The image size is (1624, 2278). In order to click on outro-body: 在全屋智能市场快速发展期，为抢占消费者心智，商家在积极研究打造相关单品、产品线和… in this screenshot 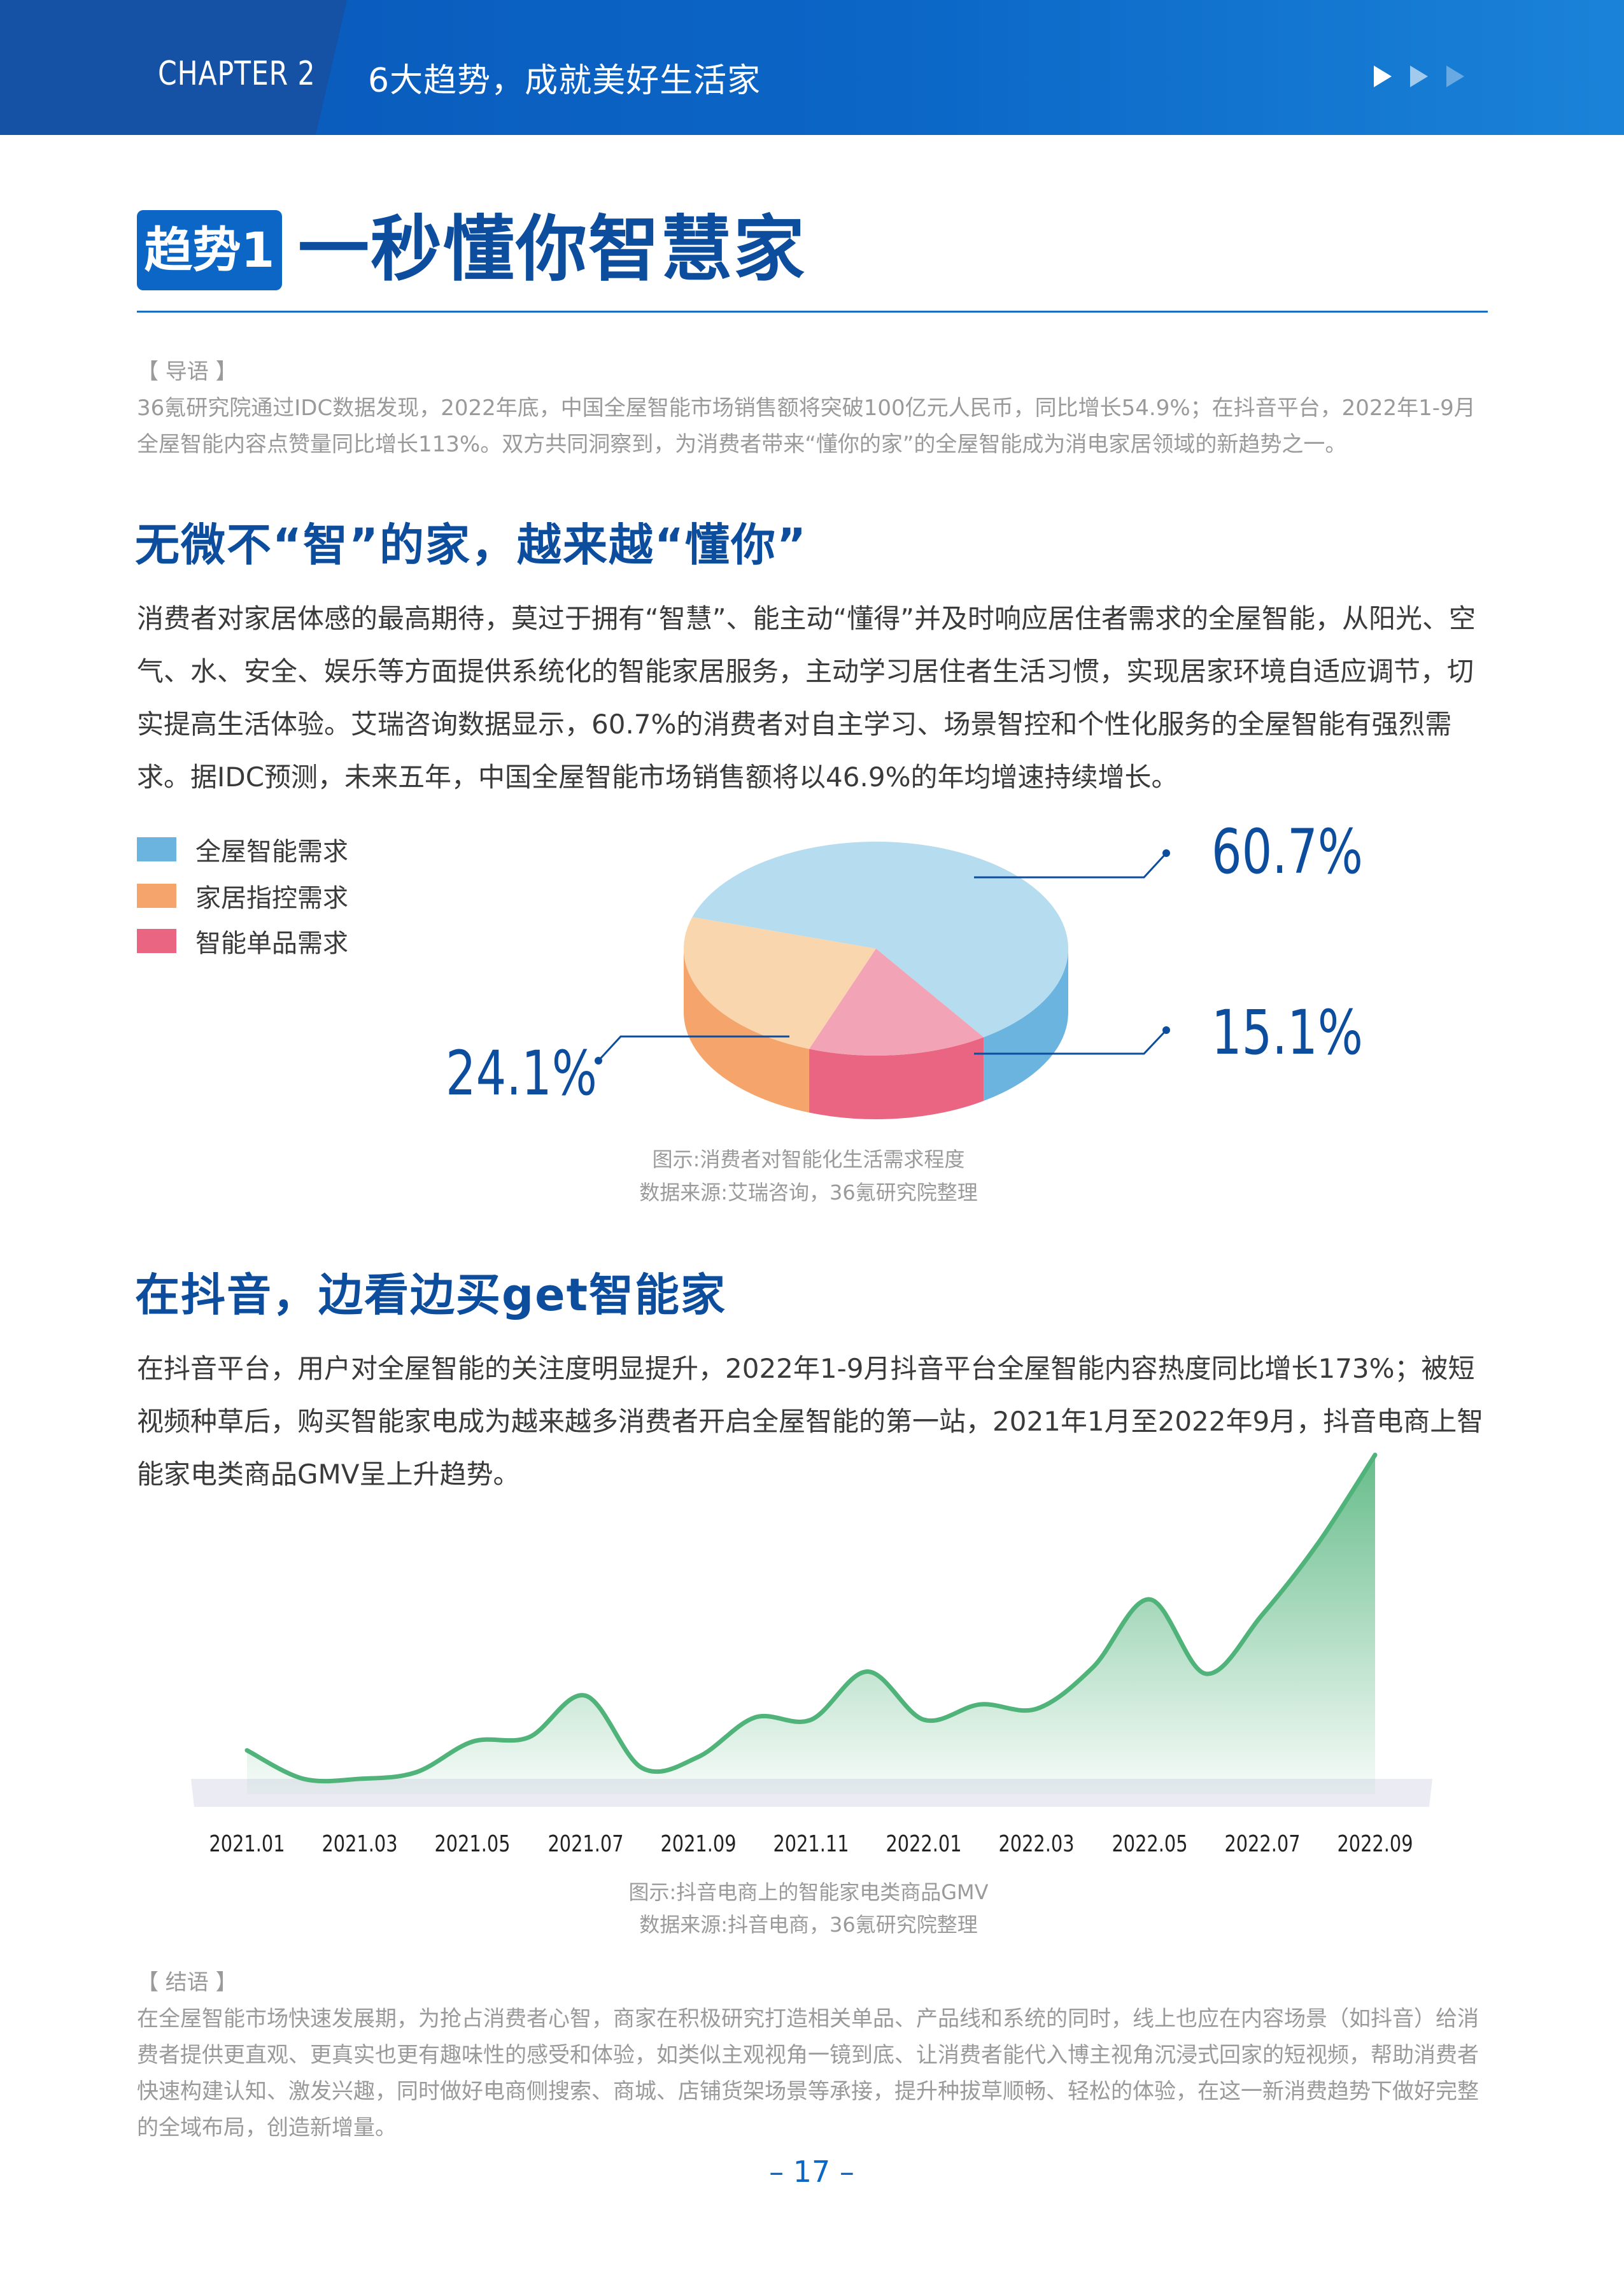, I will do `click(808, 2073)`.